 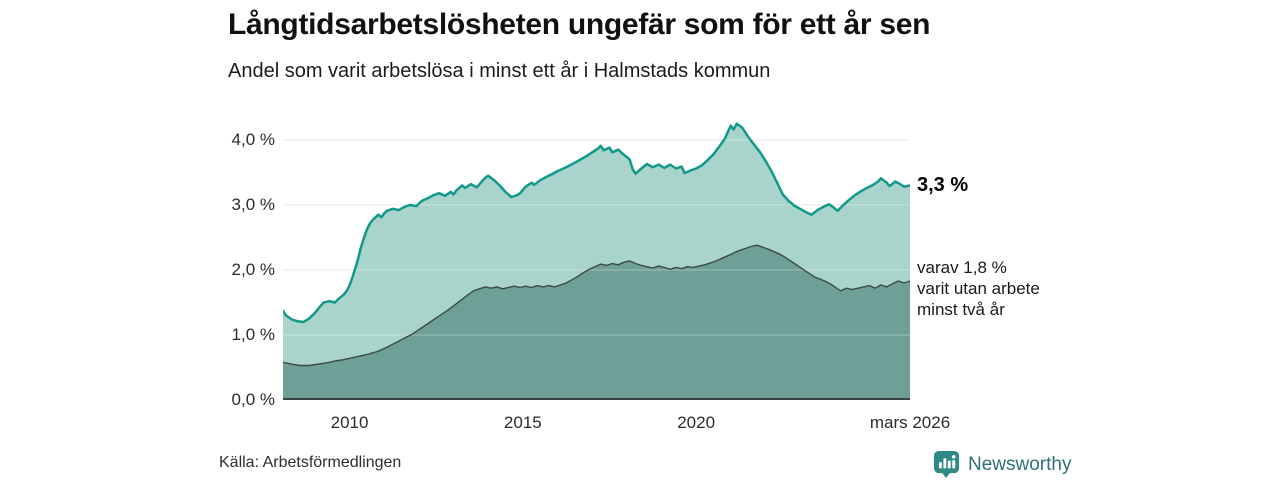 What do you see at coordinates (946, 464) in the screenshot?
I see `newsworthy-pin-barchart-icon` at bounding box center [946, 464].